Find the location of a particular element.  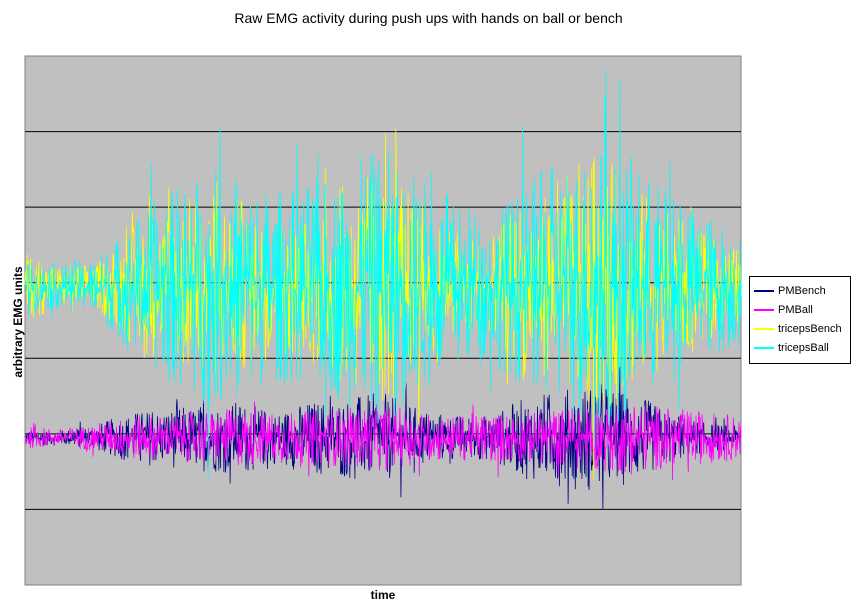

legend: PMBench PMBall tricepsBench tricepsBall is located at coordinates (800, 320).